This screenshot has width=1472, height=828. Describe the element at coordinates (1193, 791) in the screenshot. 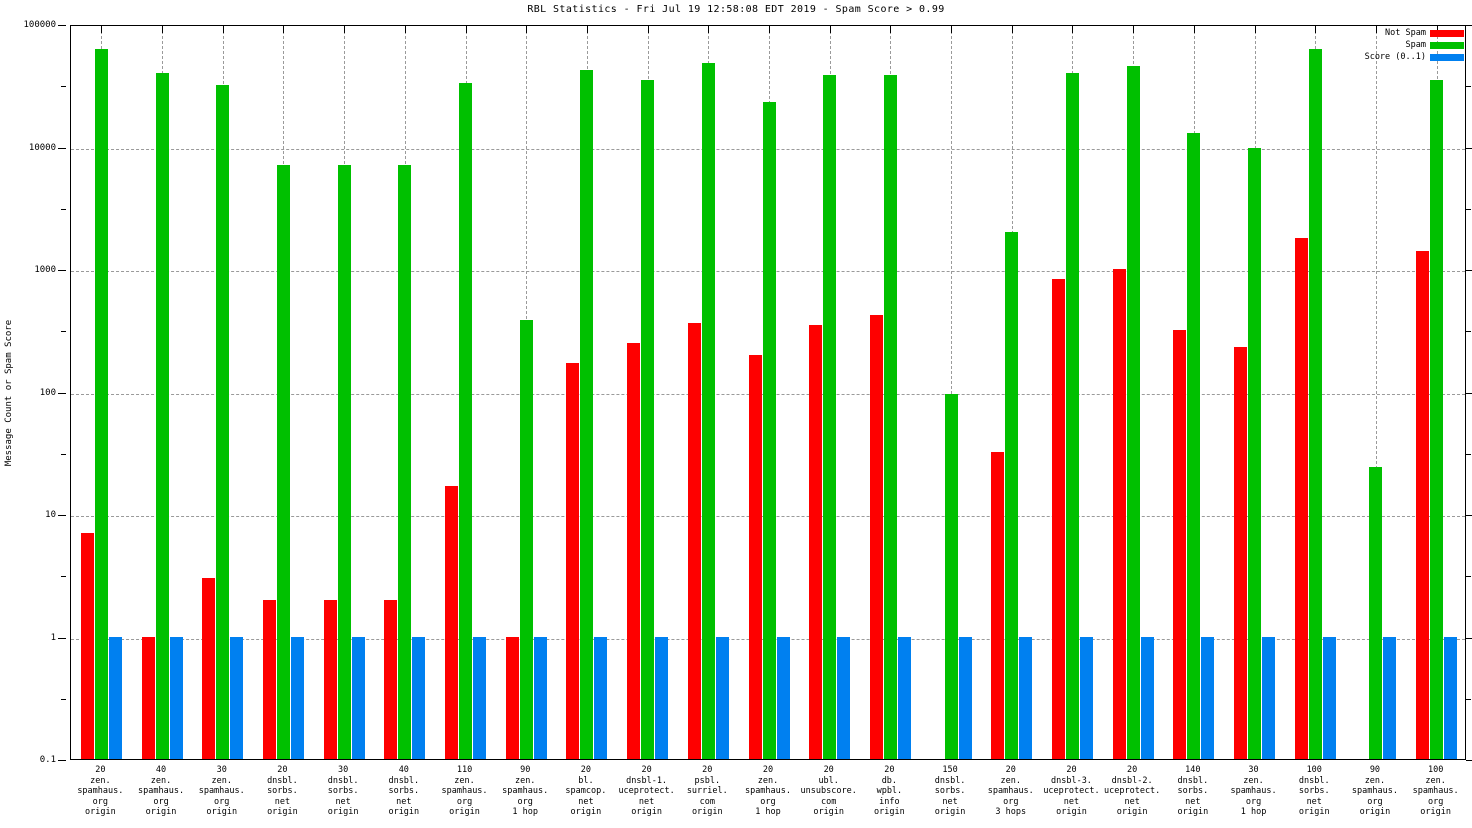

I see `x-axis-label: 140 dnsbl. sorbs. net origin` at that location.